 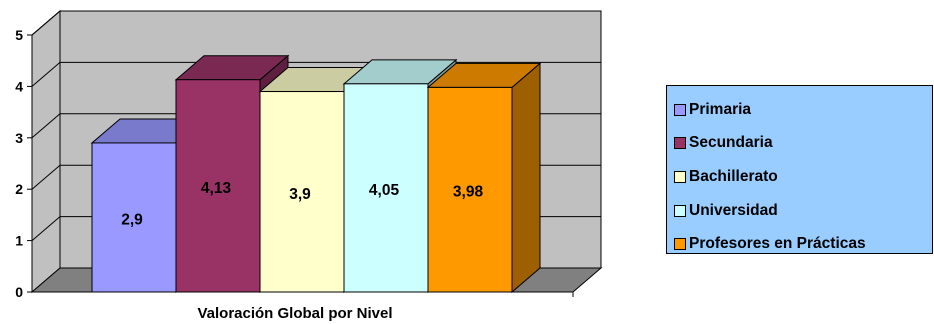 I want to click on y-tick-label: 5, so click(x=19, y=35).